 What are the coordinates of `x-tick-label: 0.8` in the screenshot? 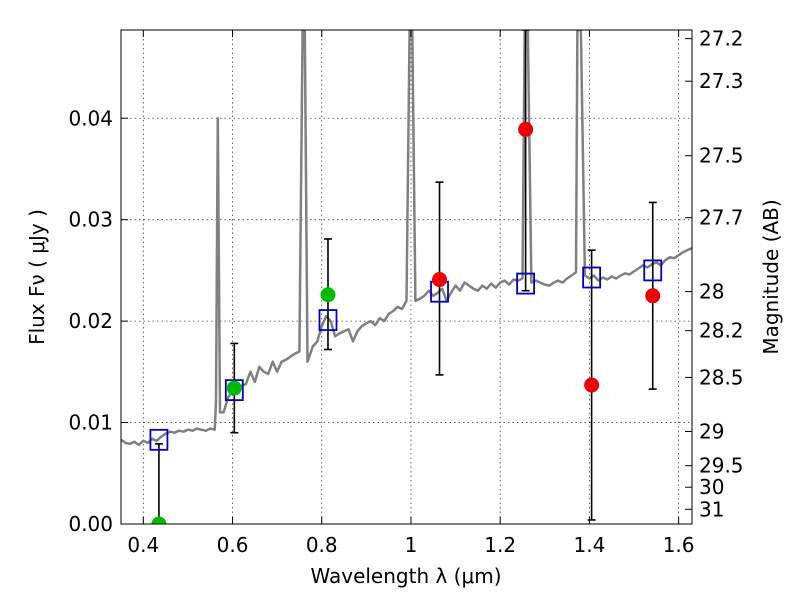 It's located at (322, 545).